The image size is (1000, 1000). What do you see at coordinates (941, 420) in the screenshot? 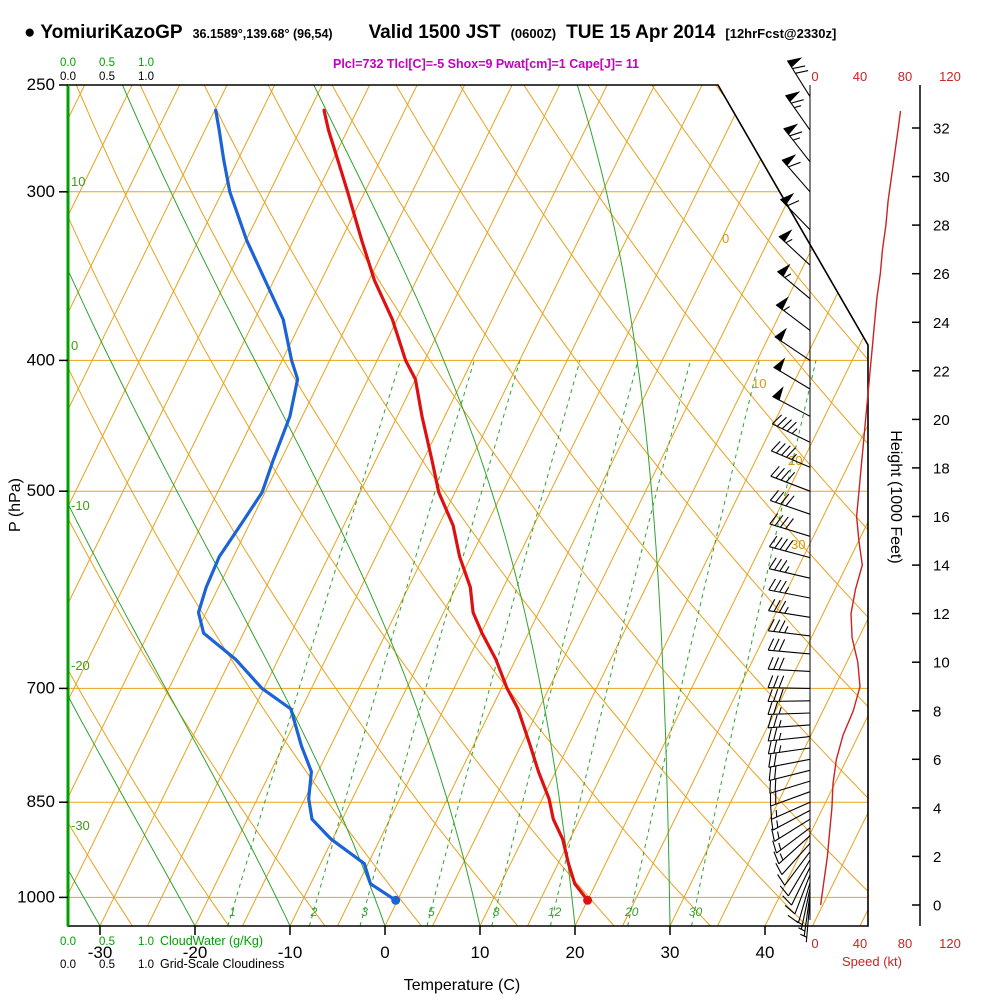
I see `height-tick-label: 20` at bounding box center [941, 420].